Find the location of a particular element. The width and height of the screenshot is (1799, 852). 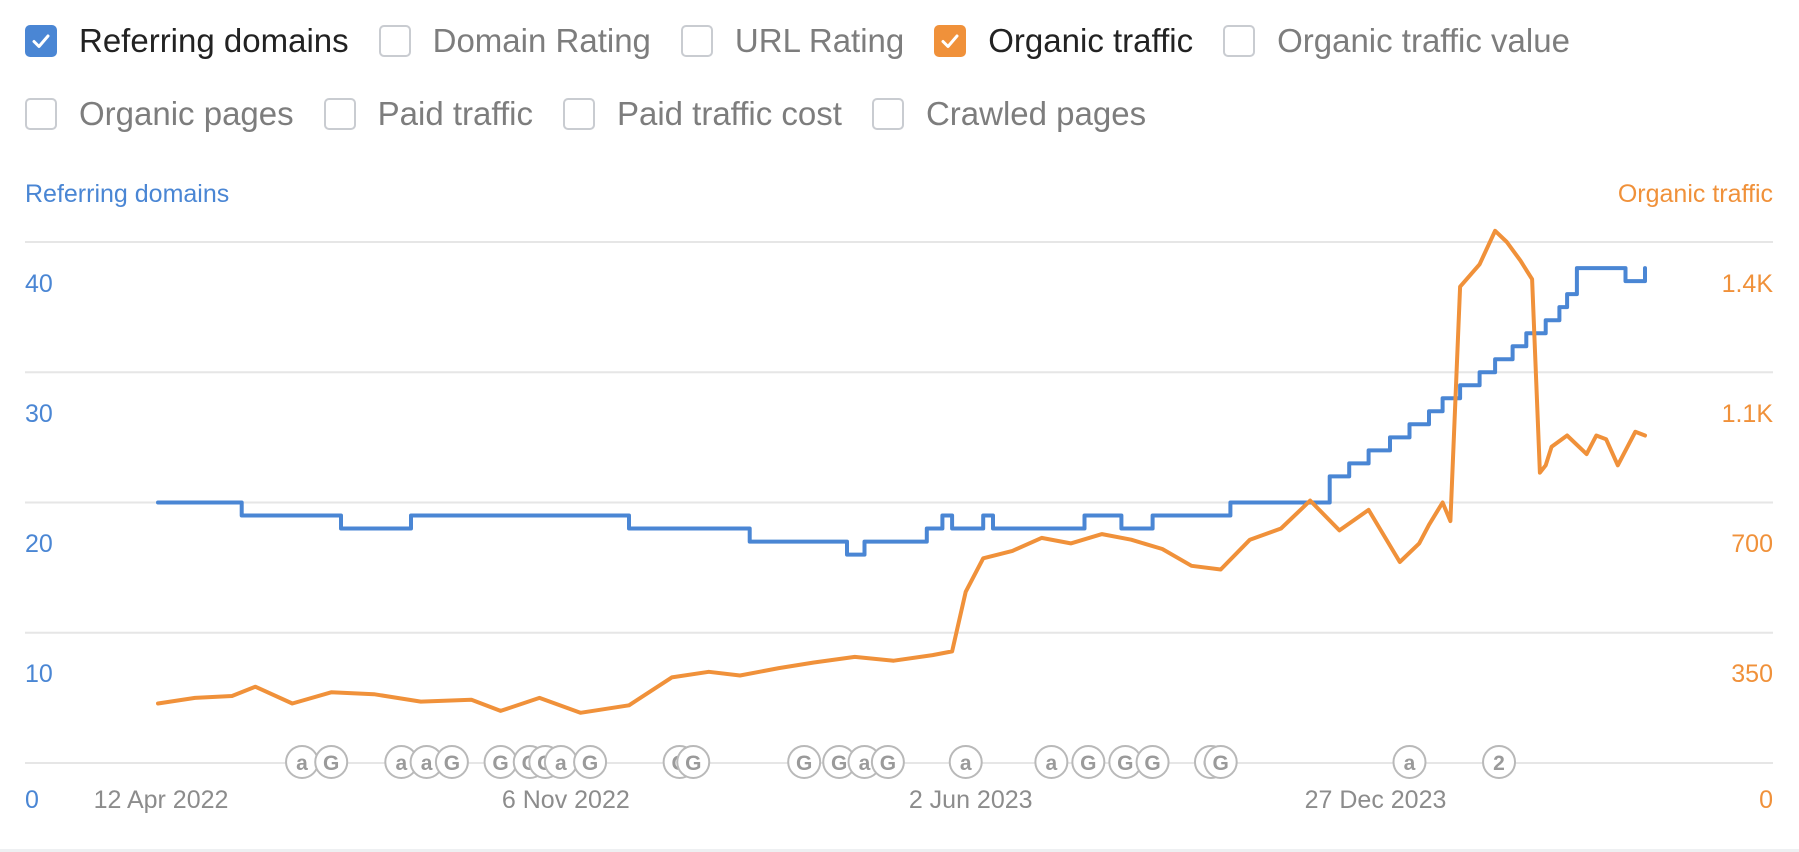

metric-label: Domain Rating is located at coordinates (541, 40).